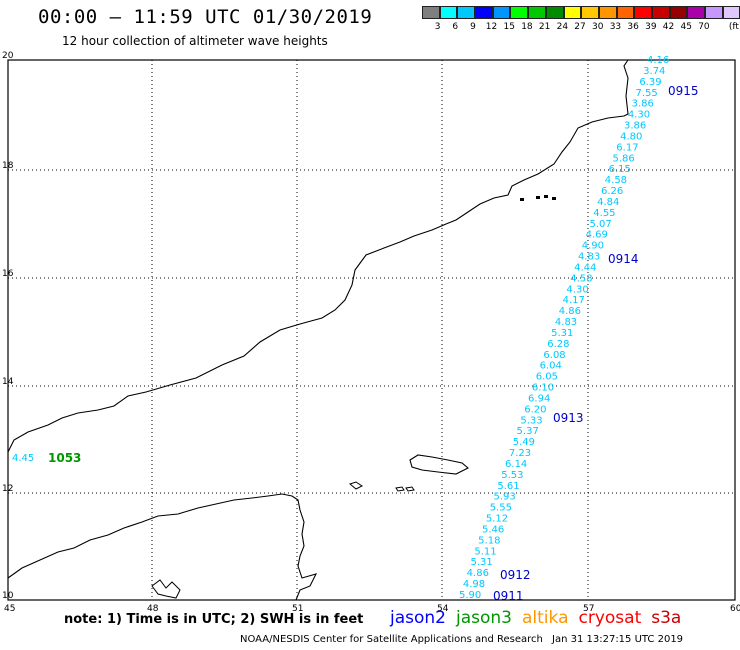 This screenshot has height=650, width=740. Describe the element at coordinates (516, 464) in the screenshot. I see `wave-height-value: 6.14` at that location.